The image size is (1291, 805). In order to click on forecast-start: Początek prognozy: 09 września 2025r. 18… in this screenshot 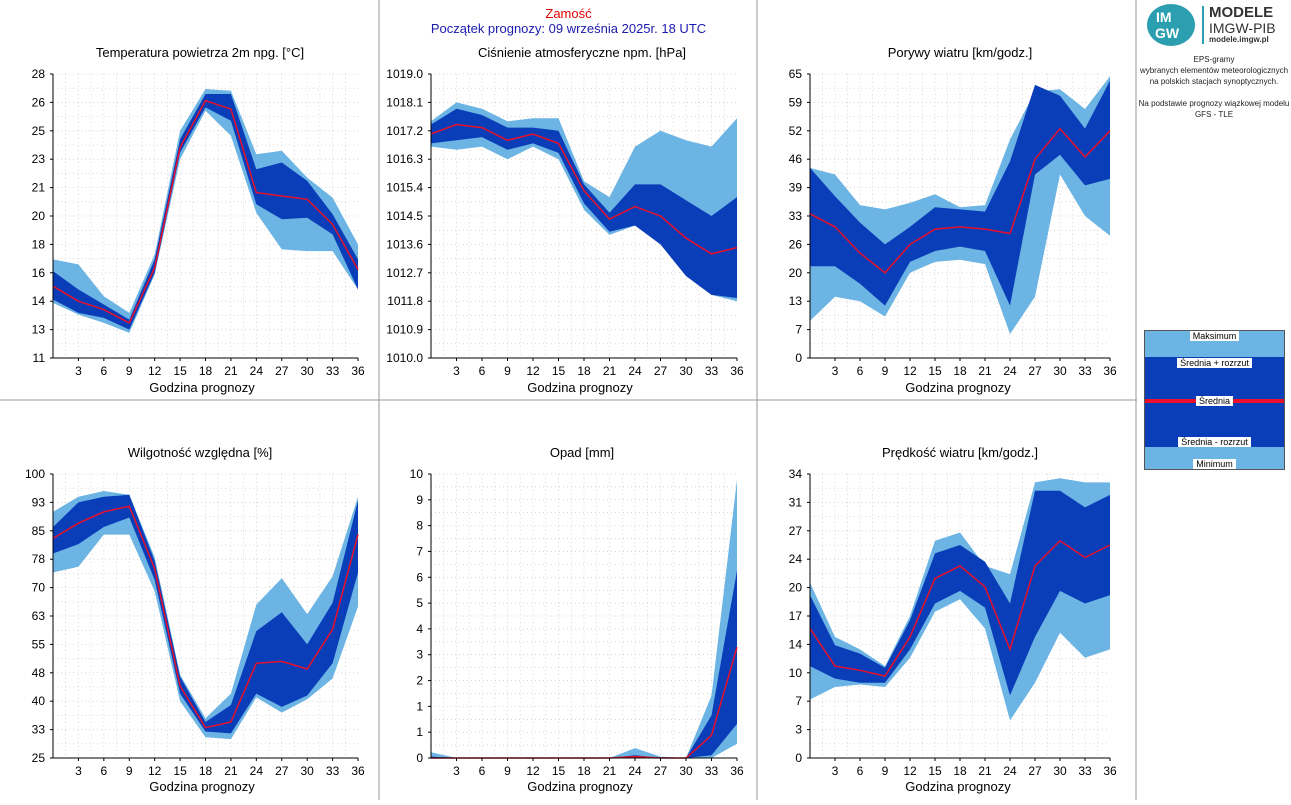, I will do `click(568, 28)`.